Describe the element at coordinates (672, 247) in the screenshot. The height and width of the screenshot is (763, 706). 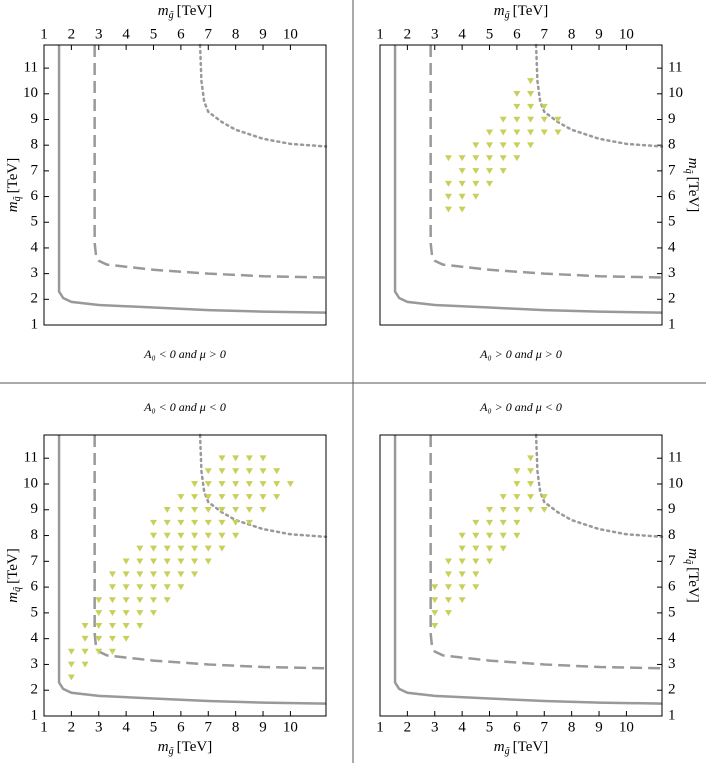
I see `y-tick-label: 4` at that location.